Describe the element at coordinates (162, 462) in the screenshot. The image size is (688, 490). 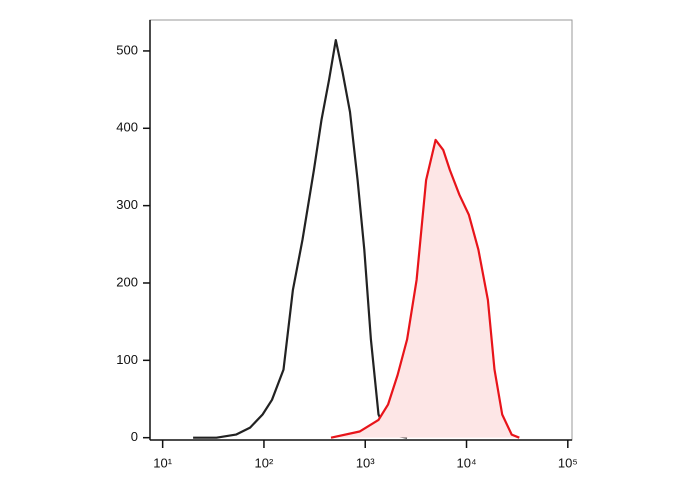
I see `x-tick-label: 10¹` at that location.